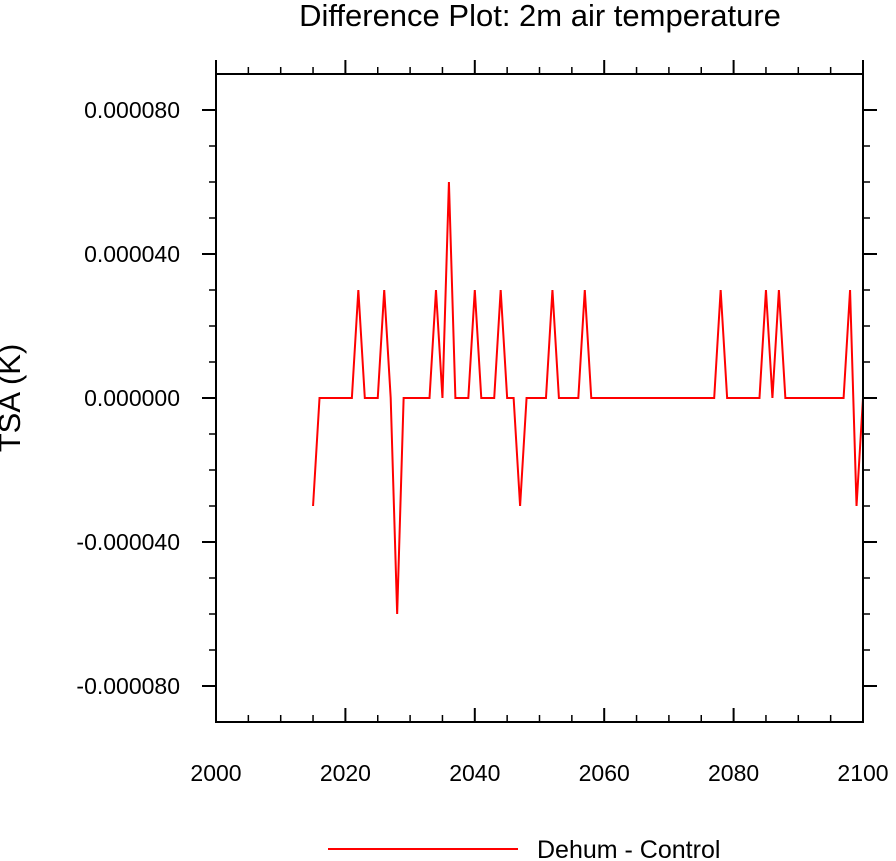 This screenshot has width=896, height=861. What do you see at coordinates (345, 773) in the screenshot?
I see `x-tick-label: 2020` at bounding box center [345, 773].